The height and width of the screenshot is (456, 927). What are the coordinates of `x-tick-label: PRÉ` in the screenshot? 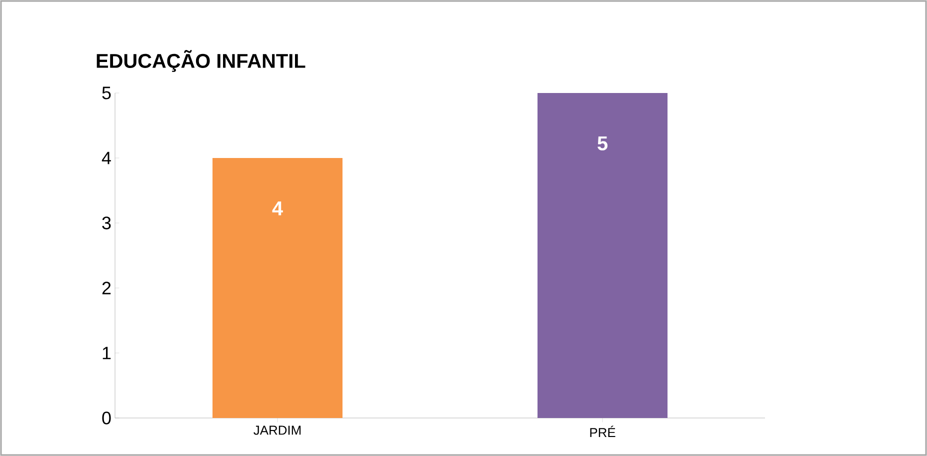 It's located at (603, 431).